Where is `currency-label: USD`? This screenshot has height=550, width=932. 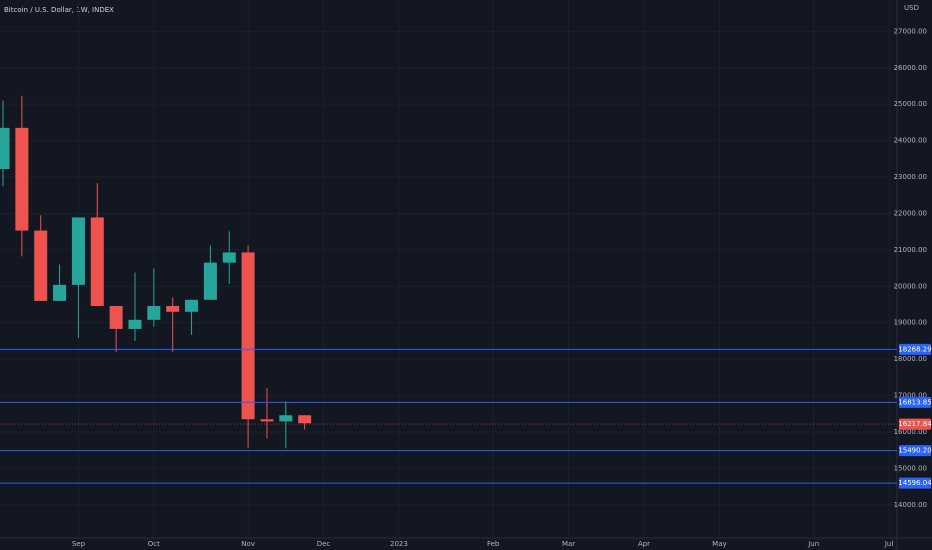
currency-label: USD is located at coordinates (911, 8).